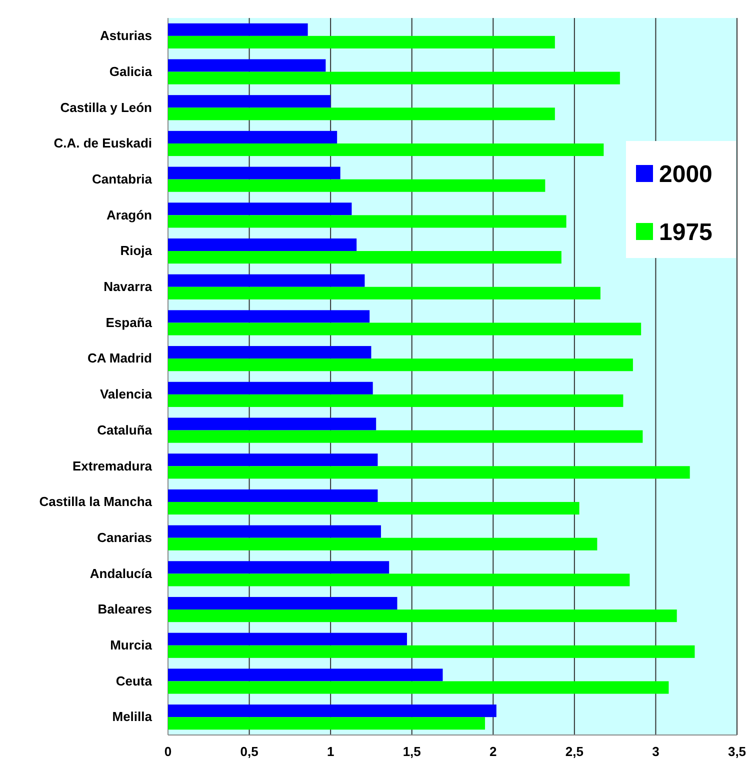 The width and height of the screenshot is (751, 769). Describe the element at coordinates (131, 645) in the screenshot. I see `y-tick-label: Murcia` at that location.